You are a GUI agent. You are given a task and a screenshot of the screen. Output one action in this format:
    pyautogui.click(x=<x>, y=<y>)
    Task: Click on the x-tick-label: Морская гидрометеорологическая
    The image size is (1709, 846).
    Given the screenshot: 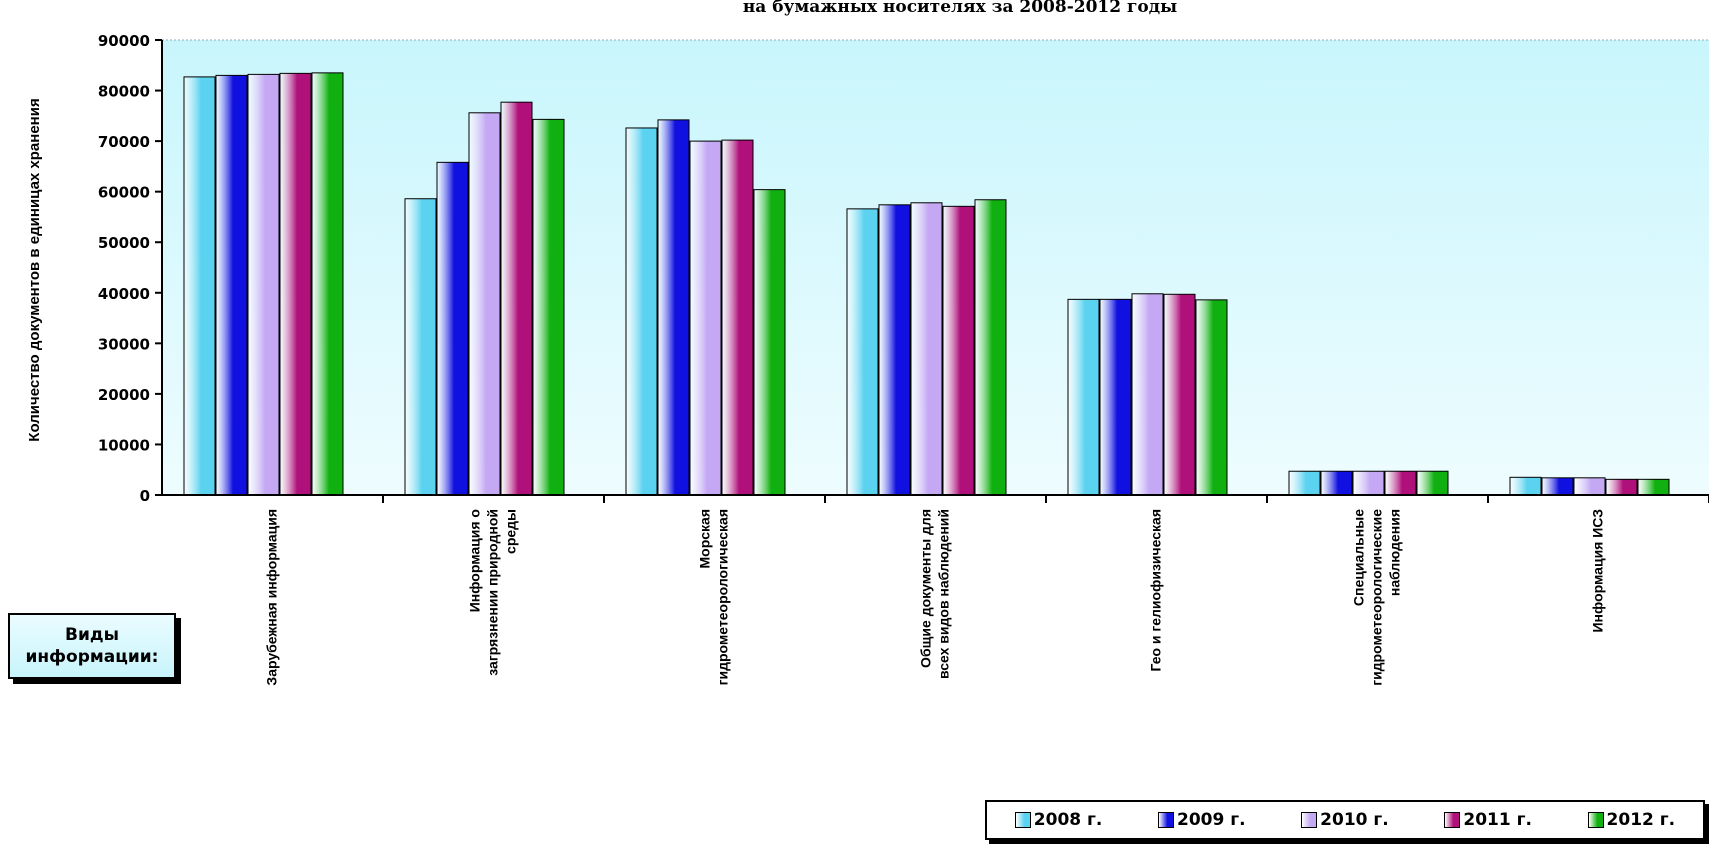 What is the action you would take?
    pyautogui.click(x=714, y=597)
    